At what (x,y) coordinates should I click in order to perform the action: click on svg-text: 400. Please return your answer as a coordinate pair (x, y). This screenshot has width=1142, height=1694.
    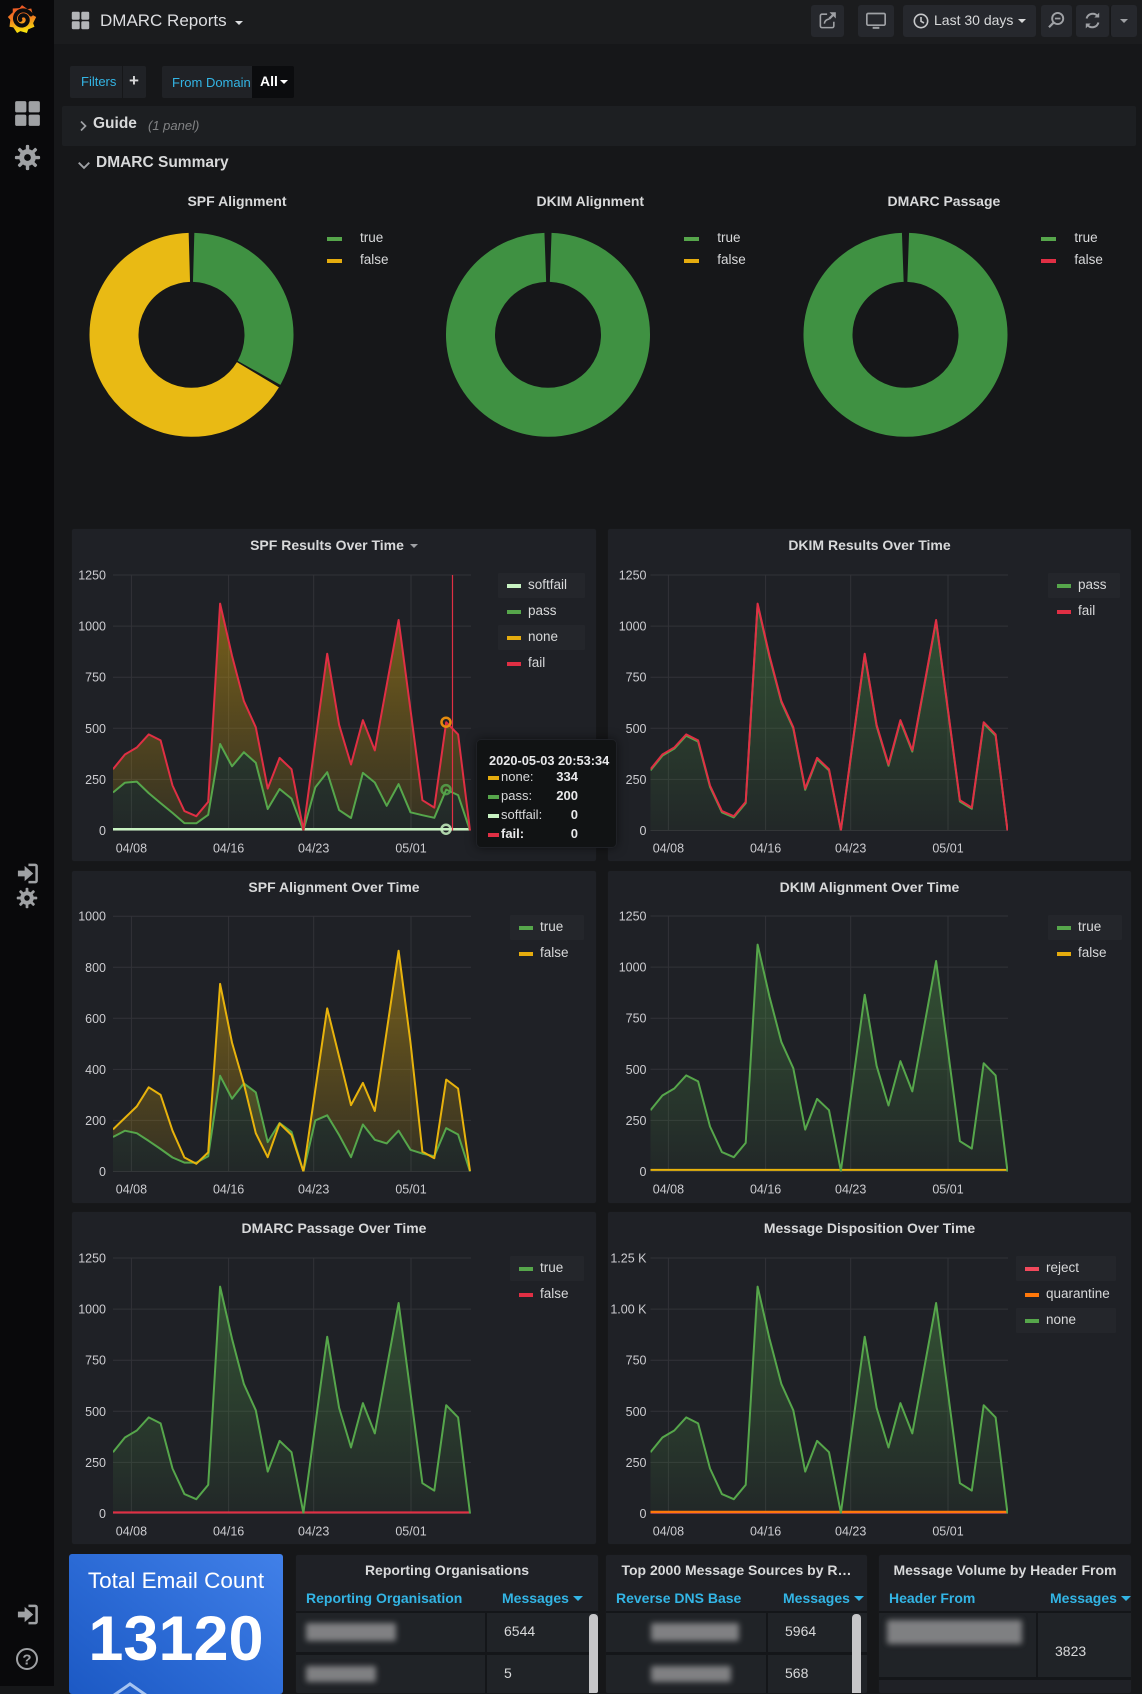
    Looking at the image, I should click on (95, 1070).